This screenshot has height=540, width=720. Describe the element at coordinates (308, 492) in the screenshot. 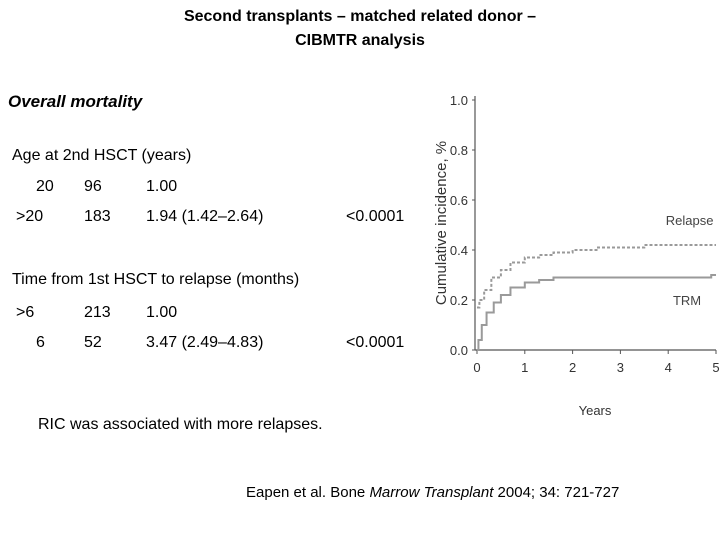

I see `citation-authors: Eapen et al. Bone` at that location.